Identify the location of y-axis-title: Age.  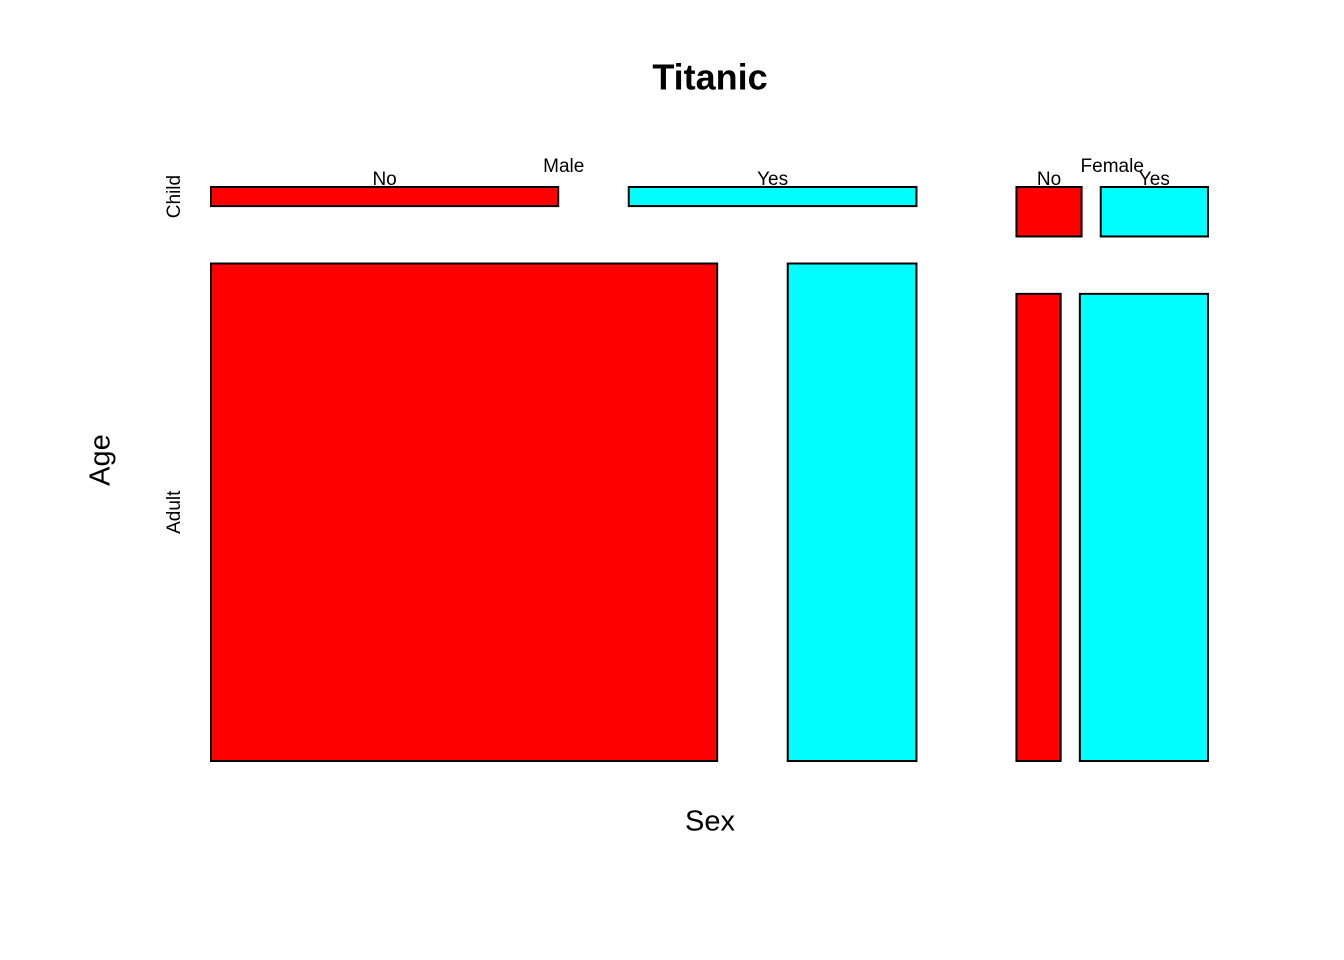
(101, 460).